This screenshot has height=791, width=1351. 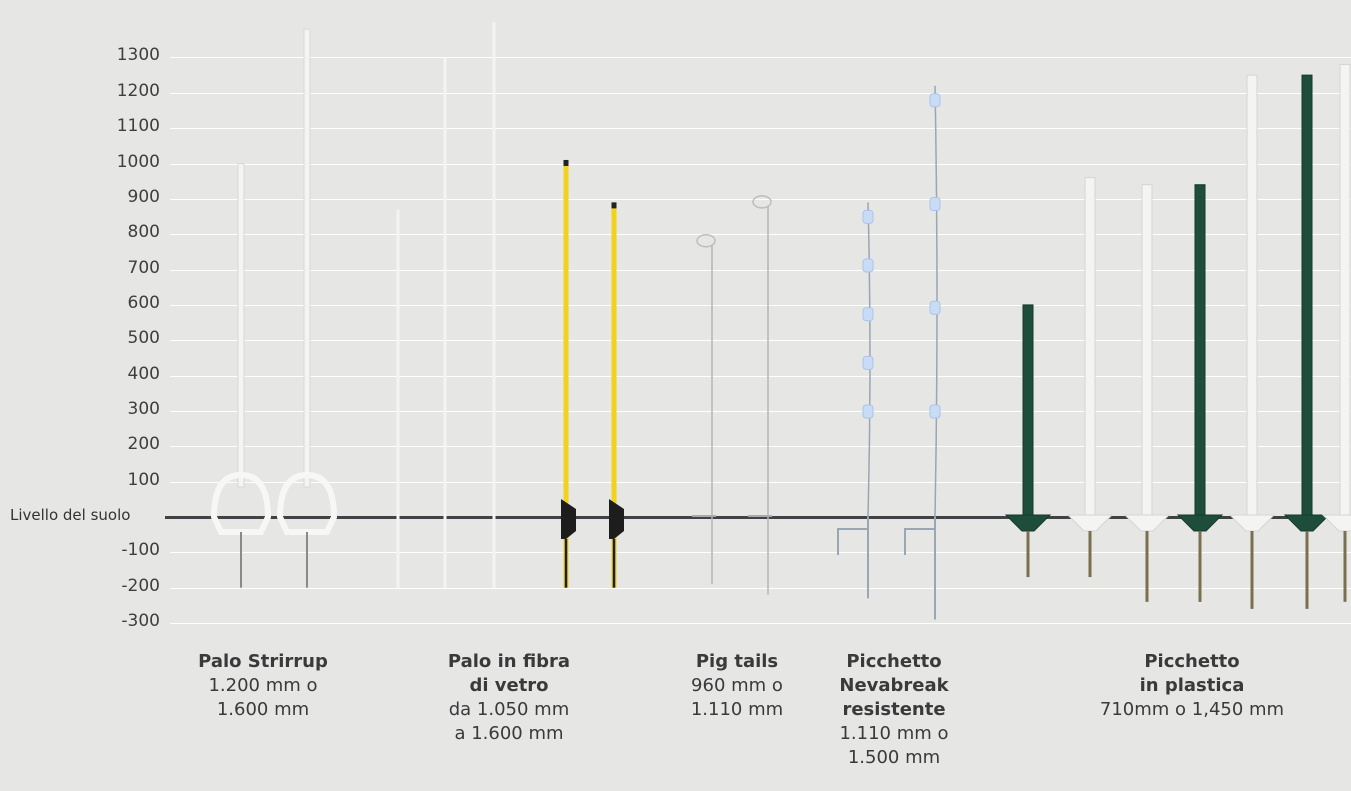 What do you see at coordinates (143, 444) in the screenshot?
I see `tick-label: 200` at bounding box center [143, 444].